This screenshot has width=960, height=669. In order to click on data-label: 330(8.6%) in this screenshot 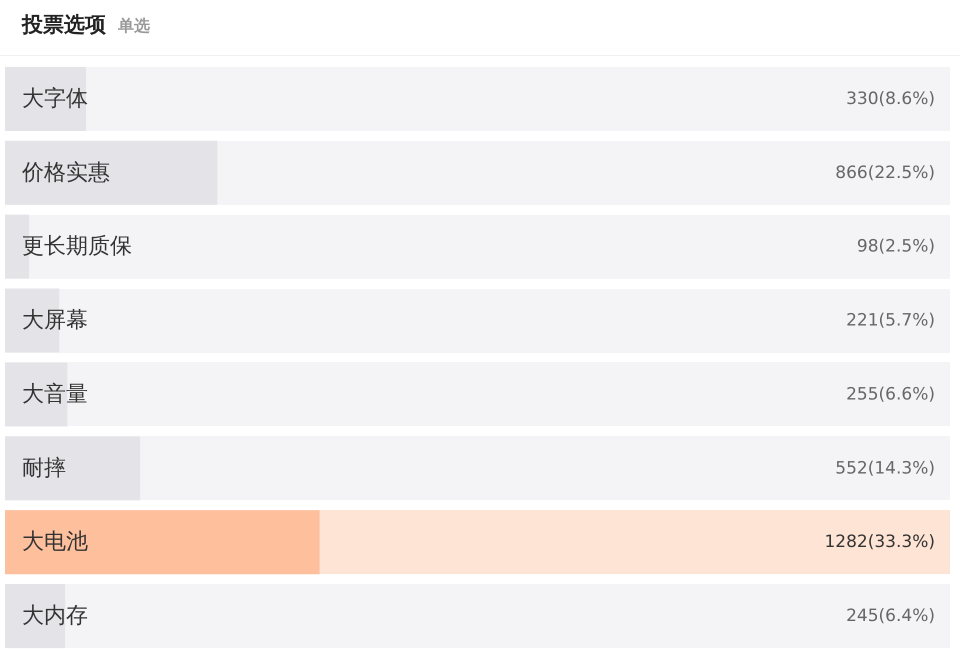, I will do `click(890, 98)`.